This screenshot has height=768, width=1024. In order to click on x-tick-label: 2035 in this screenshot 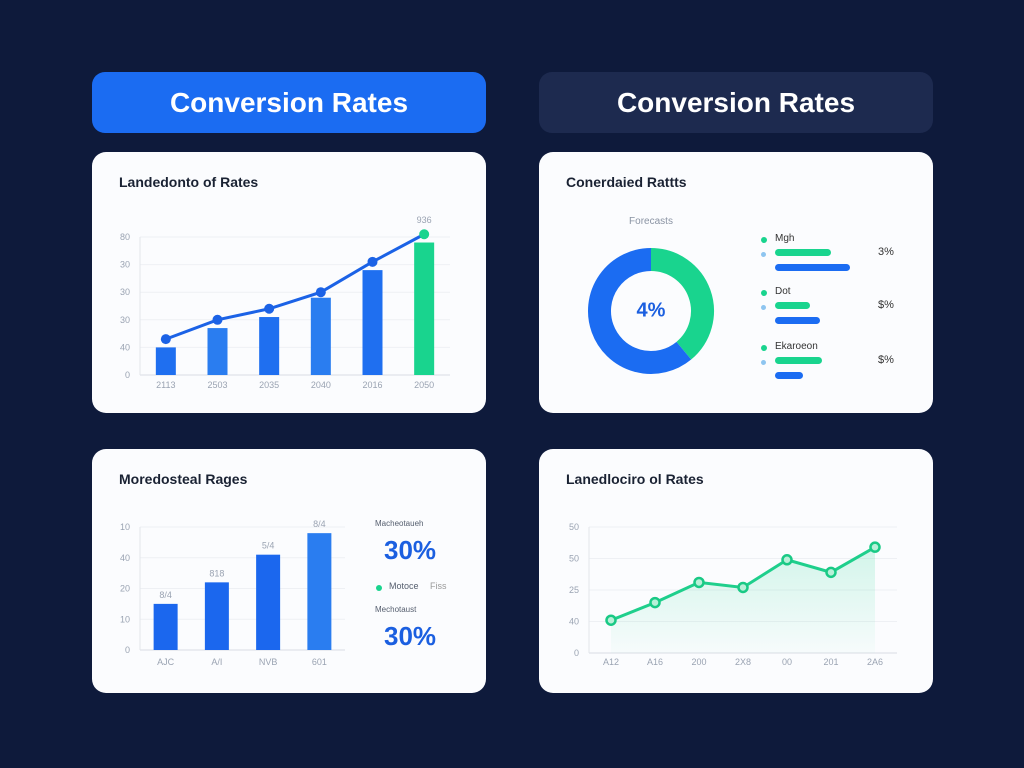, I will do `click(269, 385)`.